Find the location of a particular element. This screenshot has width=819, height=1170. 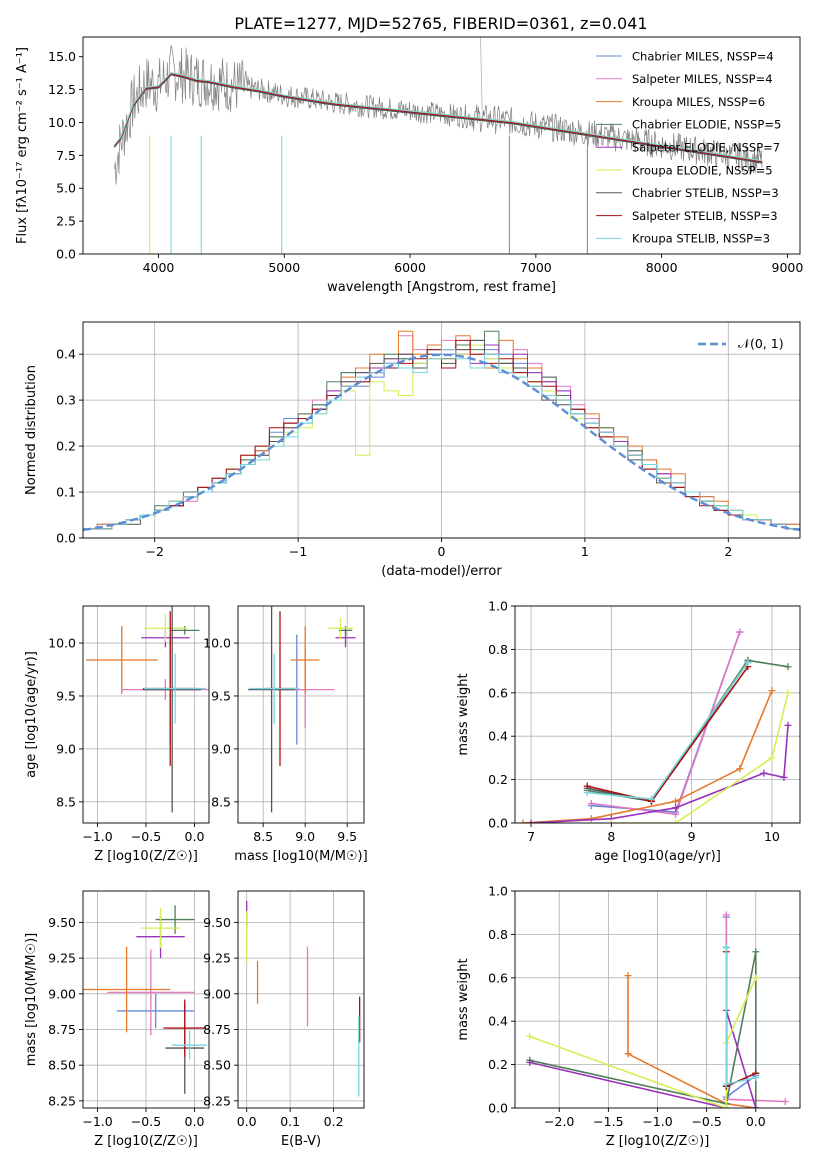

y-tick-label: 8.75 is located at coordinates (62, 1029).